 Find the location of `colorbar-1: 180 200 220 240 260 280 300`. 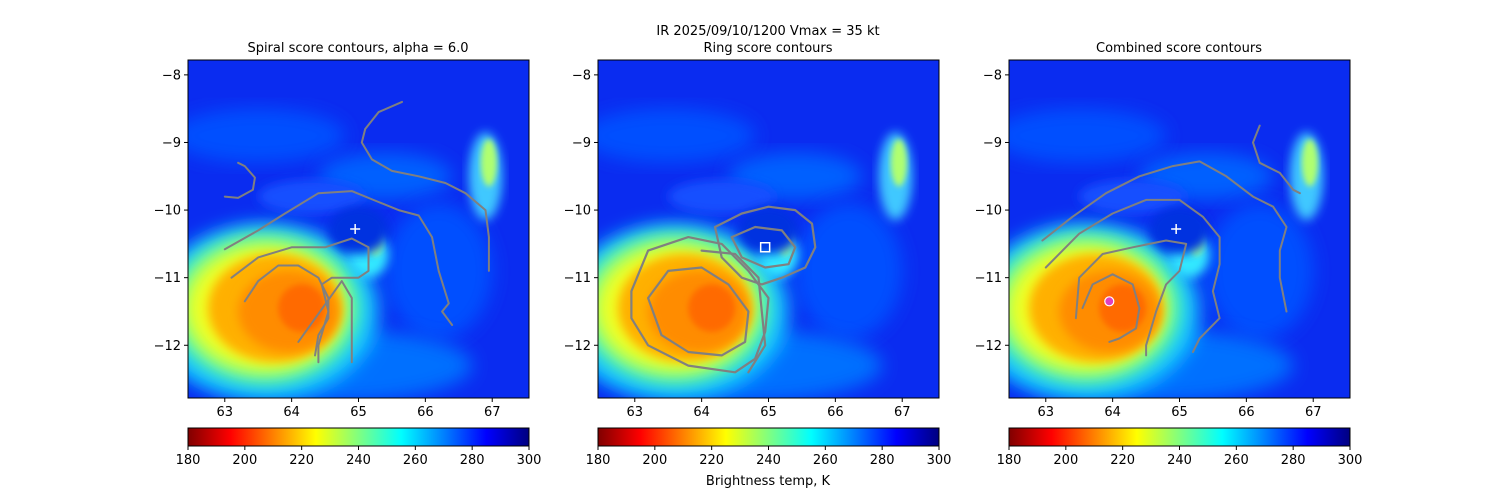

colorbar-1: 180 200 220 240 260 280 300 is located at coordinates (769, 447).